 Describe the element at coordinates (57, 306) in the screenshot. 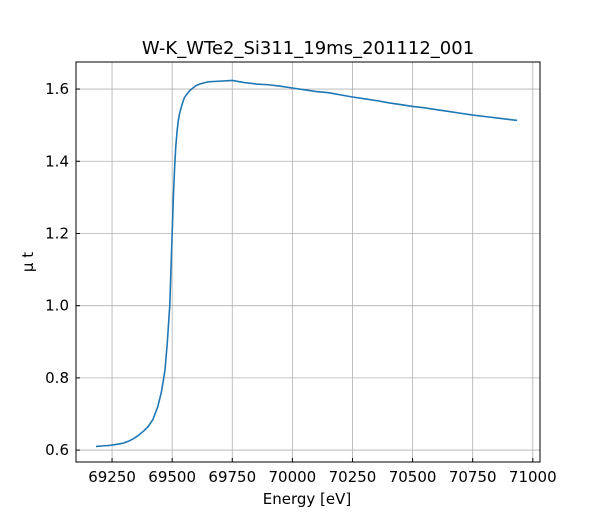

I see `y-tick-label: 1.0` at that location.